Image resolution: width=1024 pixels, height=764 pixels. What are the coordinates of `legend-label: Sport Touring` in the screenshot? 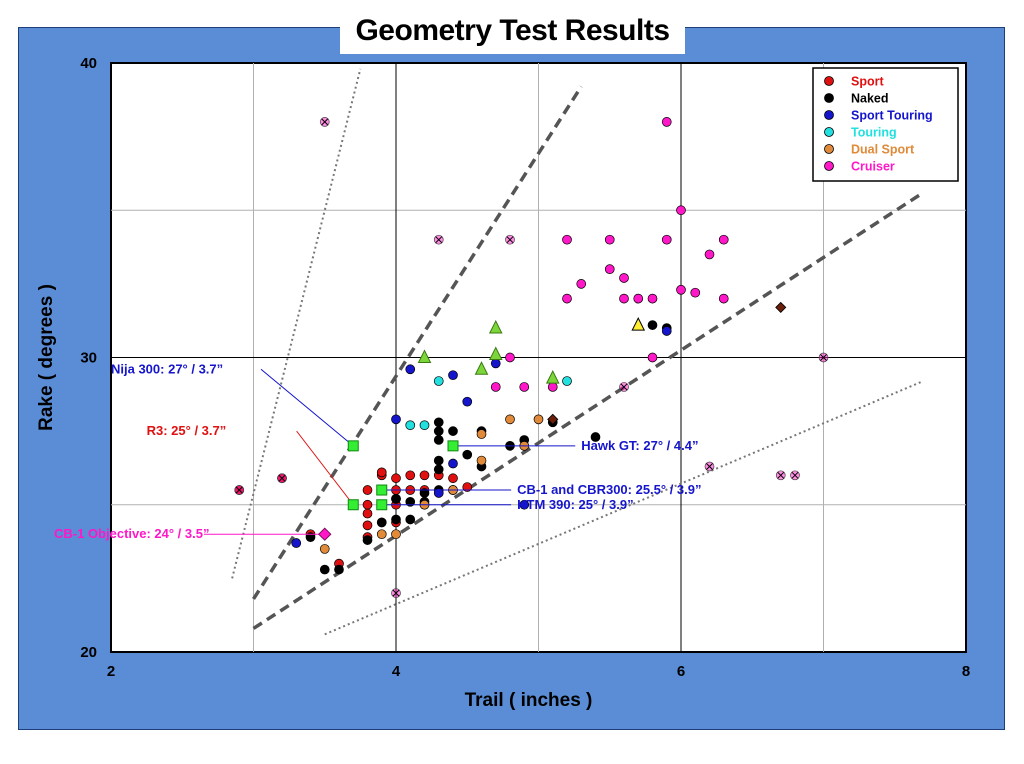 It's located at (892, 116).